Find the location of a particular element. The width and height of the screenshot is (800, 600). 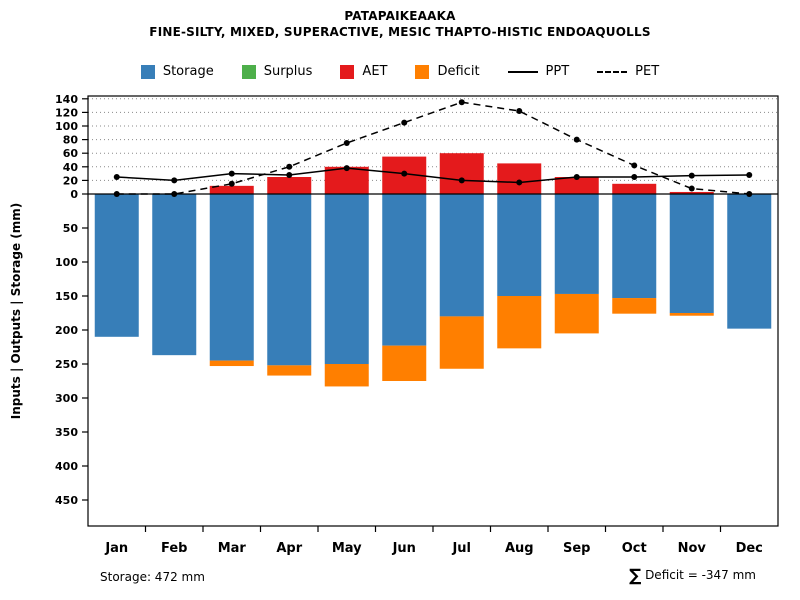

svg-text: Sep is located at coordinates (577, 548).